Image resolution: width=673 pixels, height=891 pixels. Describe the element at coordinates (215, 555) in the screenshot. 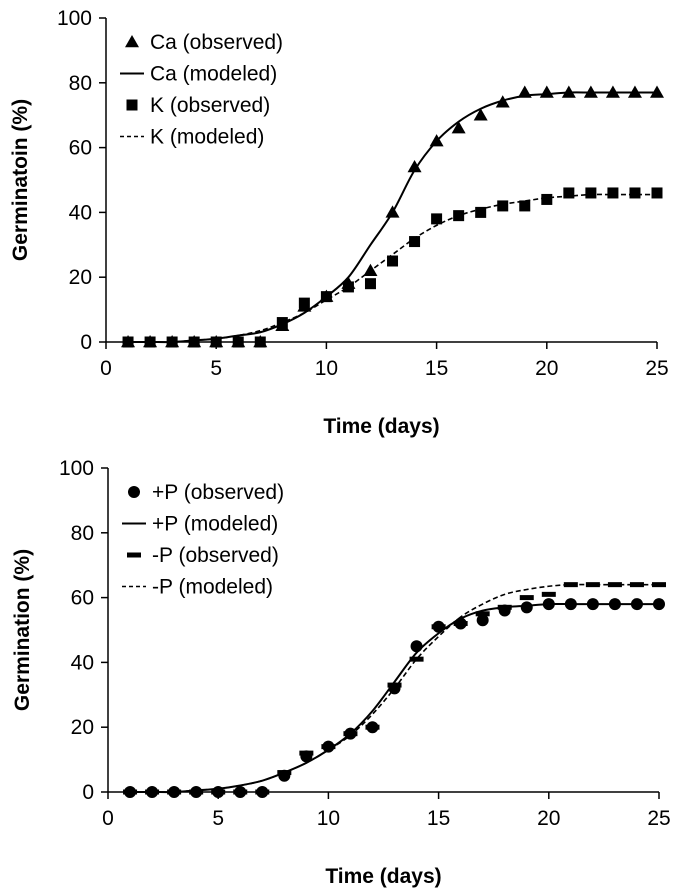

I see `legend-label: -P (observed)` at that location.